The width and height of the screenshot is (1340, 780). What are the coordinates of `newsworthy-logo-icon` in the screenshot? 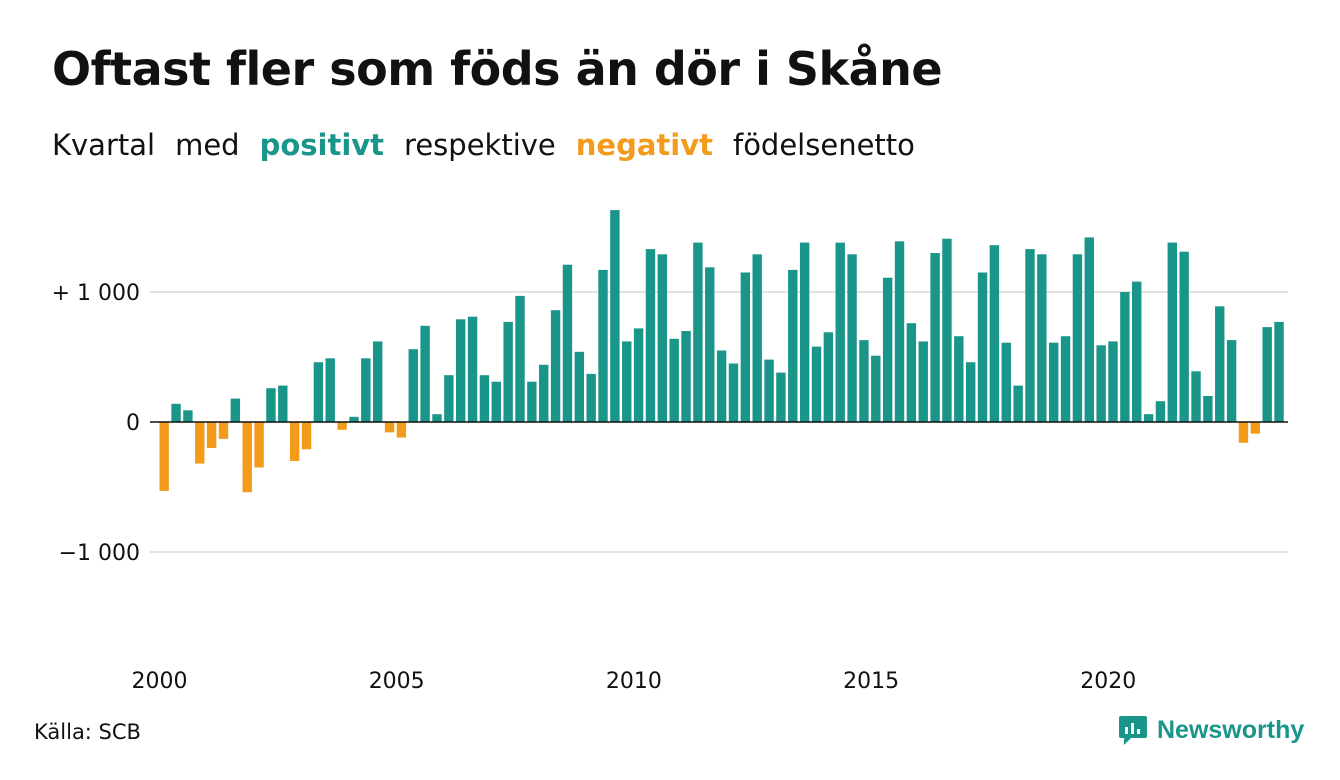 It's located at (1133, 730).